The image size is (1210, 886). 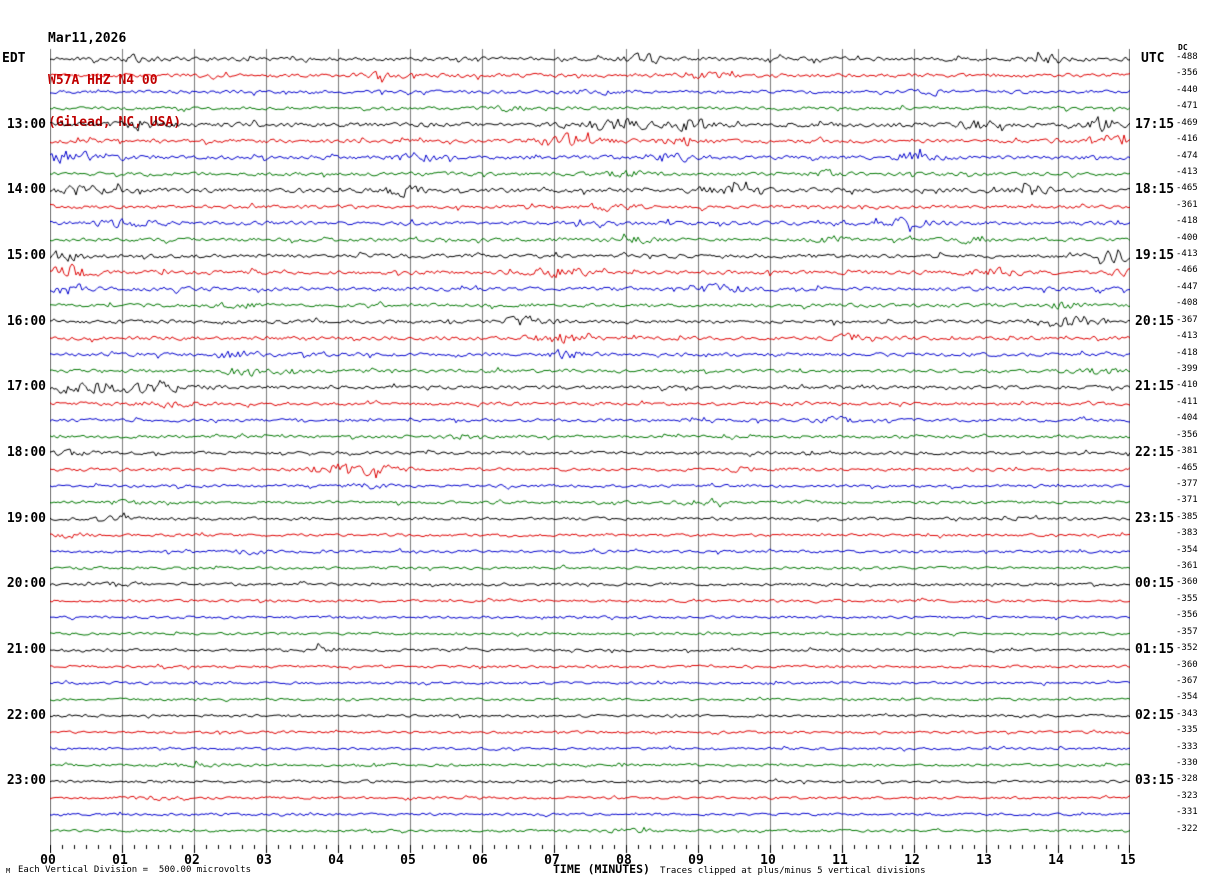 What do you see at coordinates (120, 860) in the screenshot?
I see `x-axis-tick-label: 01` at bounding box center [120, 860].